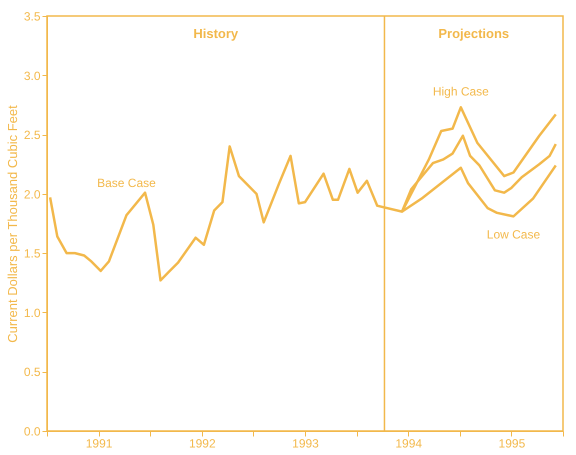  What do you see at coordinates (202, 443) in the screenshot?
I see `x-tick-label: 1992` at bounding box center [202, 443].